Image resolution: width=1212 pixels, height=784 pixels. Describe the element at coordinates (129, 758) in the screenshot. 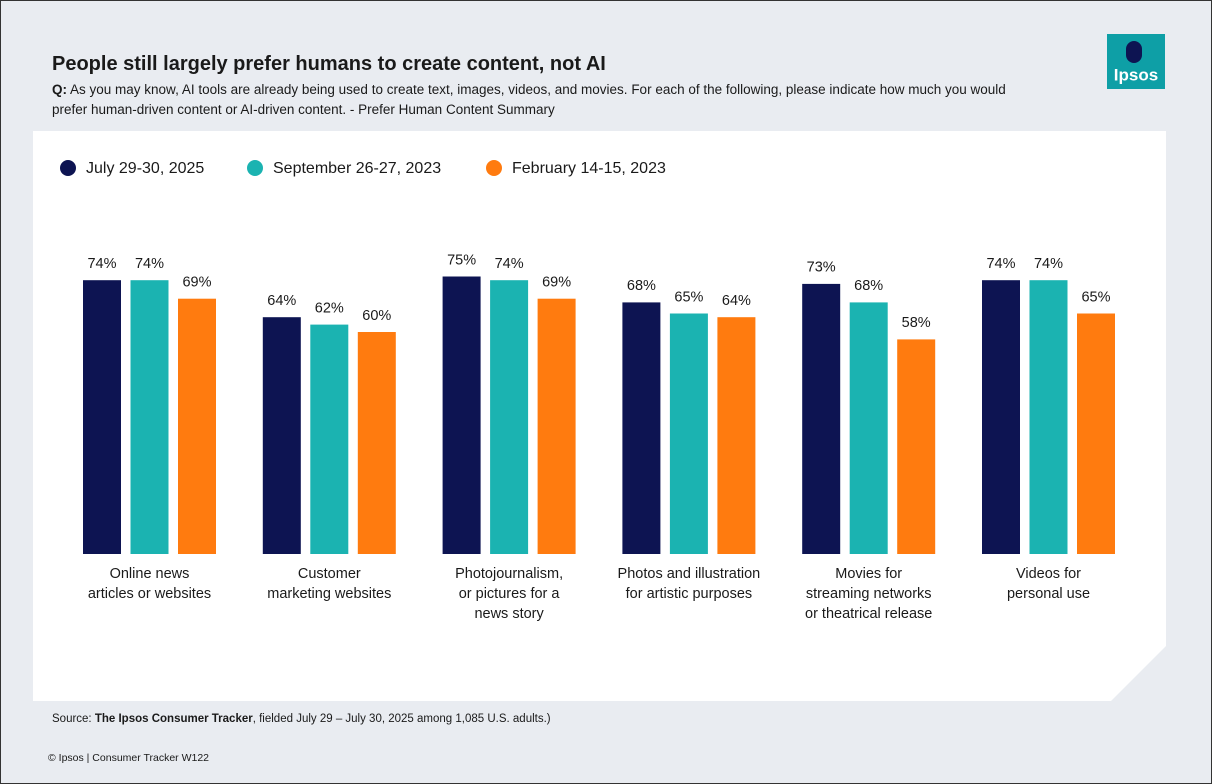

I see `copyright: © Ipsos | Consumer Tracker W122` at that location.